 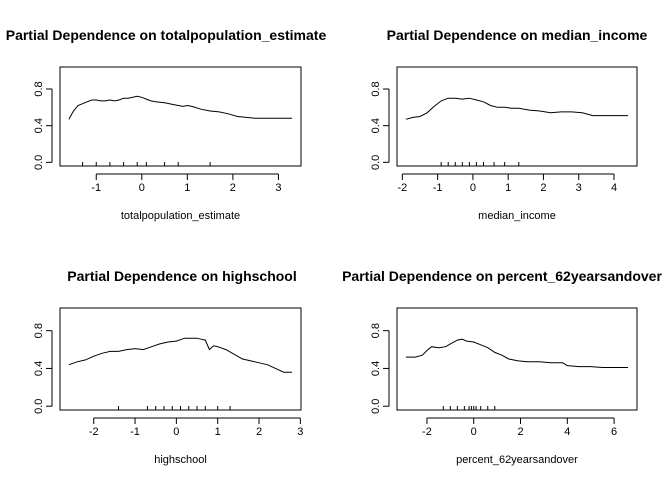 I want to click on x-axis-label: percent_62yearsandover, so click(x=517, y=460).